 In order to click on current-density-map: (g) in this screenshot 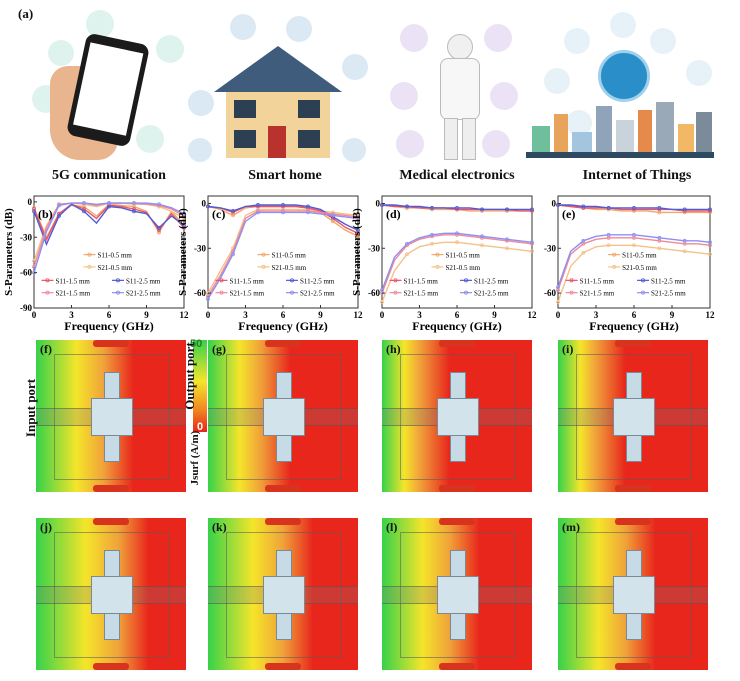, I will do `click(283, 416)`.